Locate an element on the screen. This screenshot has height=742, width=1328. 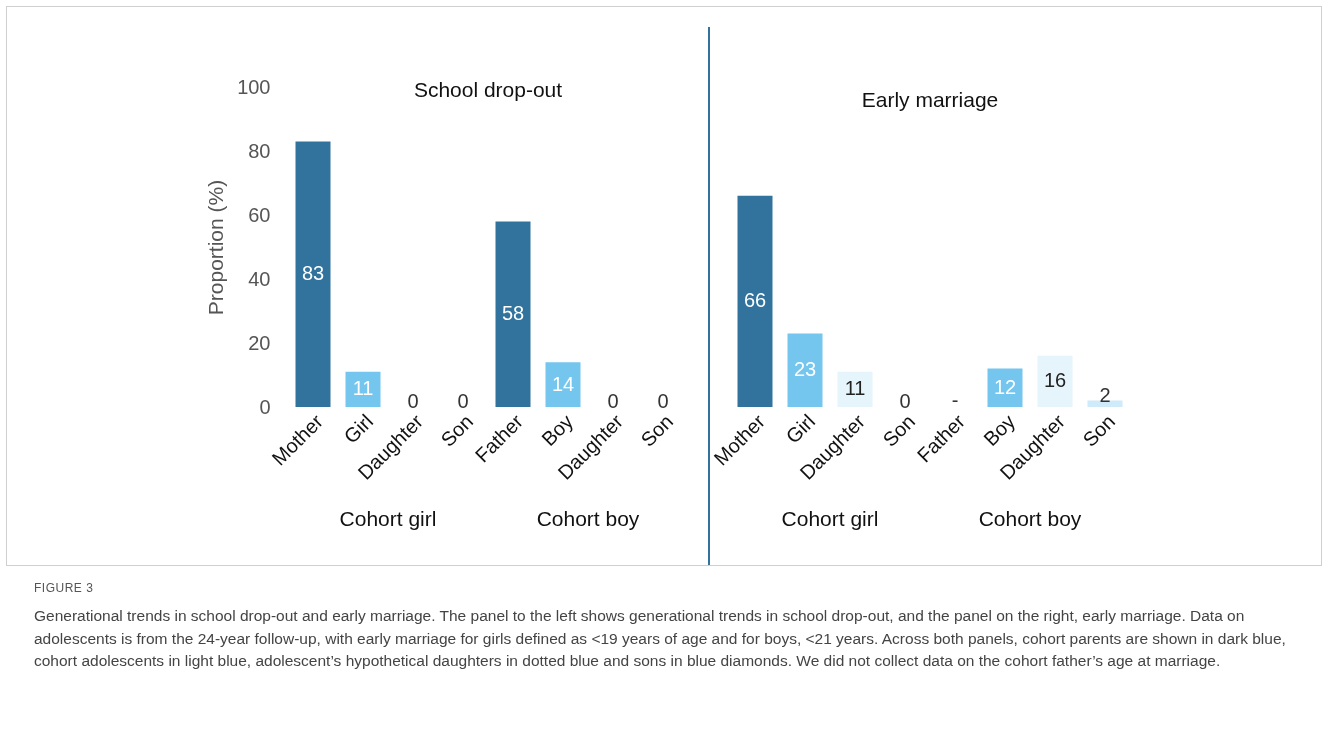
chart-title: School drop-out is located at coordinates (488, 89).